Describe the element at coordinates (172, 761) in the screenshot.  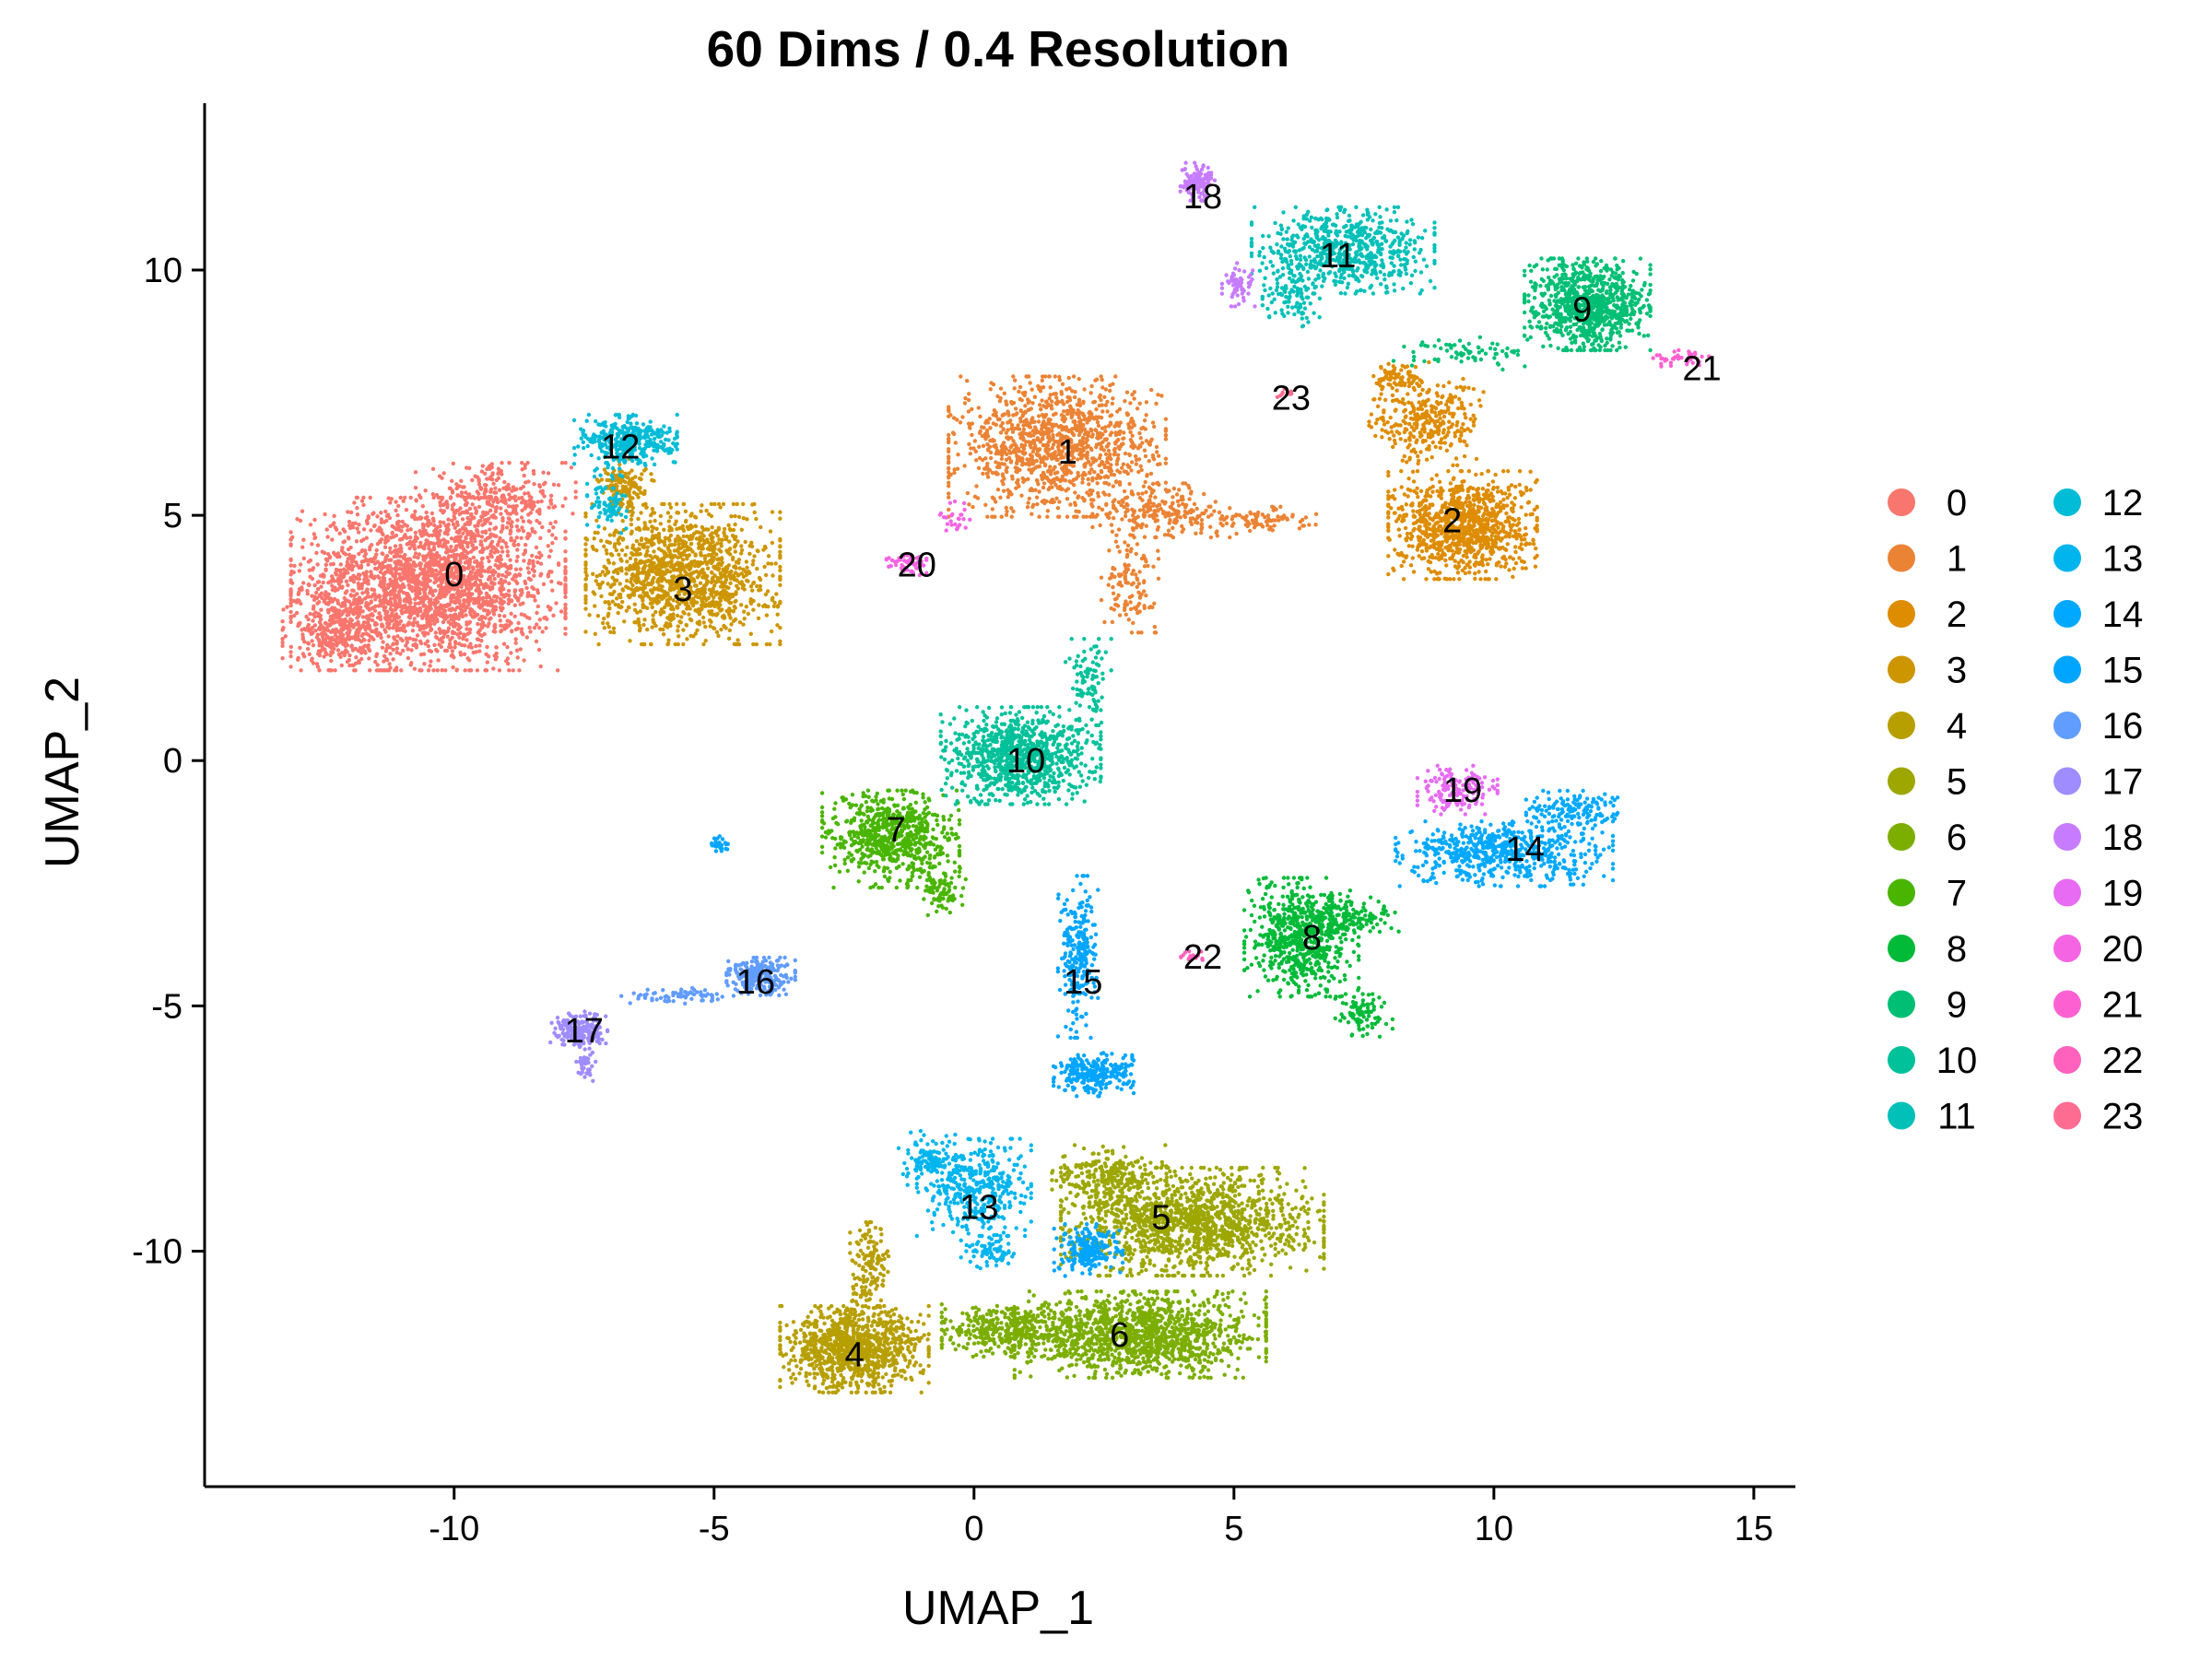
I see `y-tick-label: 0` at that location.